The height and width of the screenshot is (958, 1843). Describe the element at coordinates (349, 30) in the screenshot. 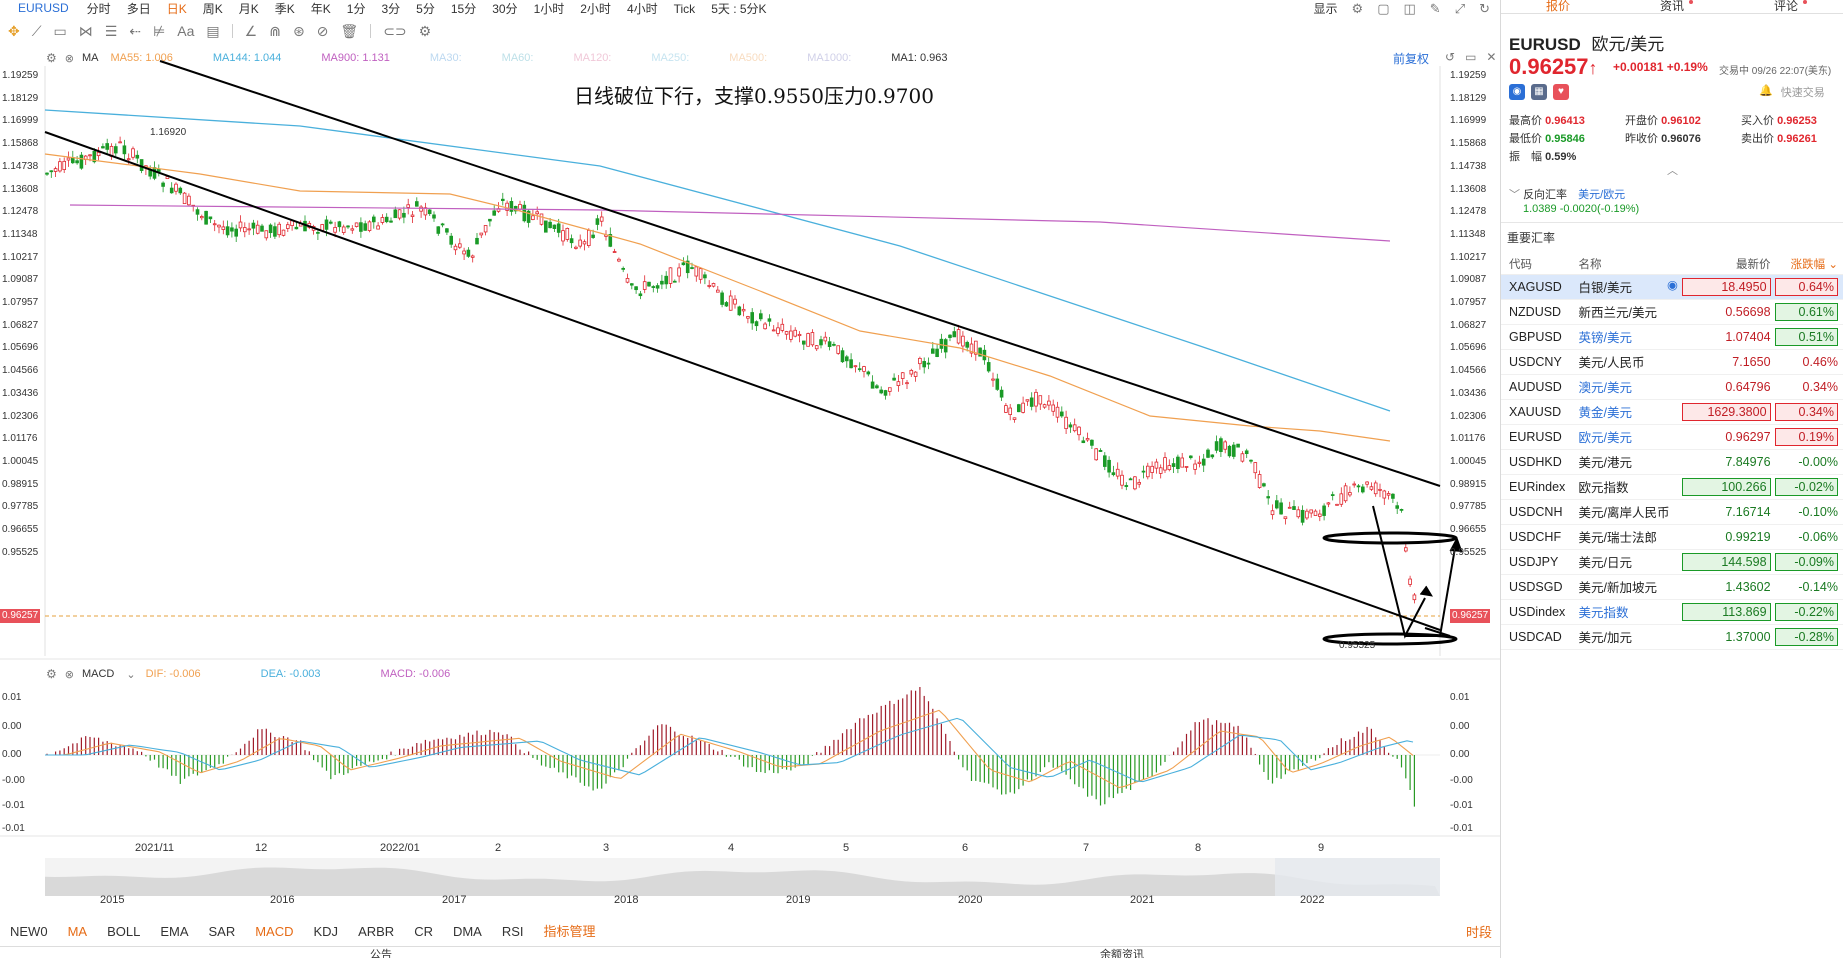

I see `trash-icon: 🗑` at that location.